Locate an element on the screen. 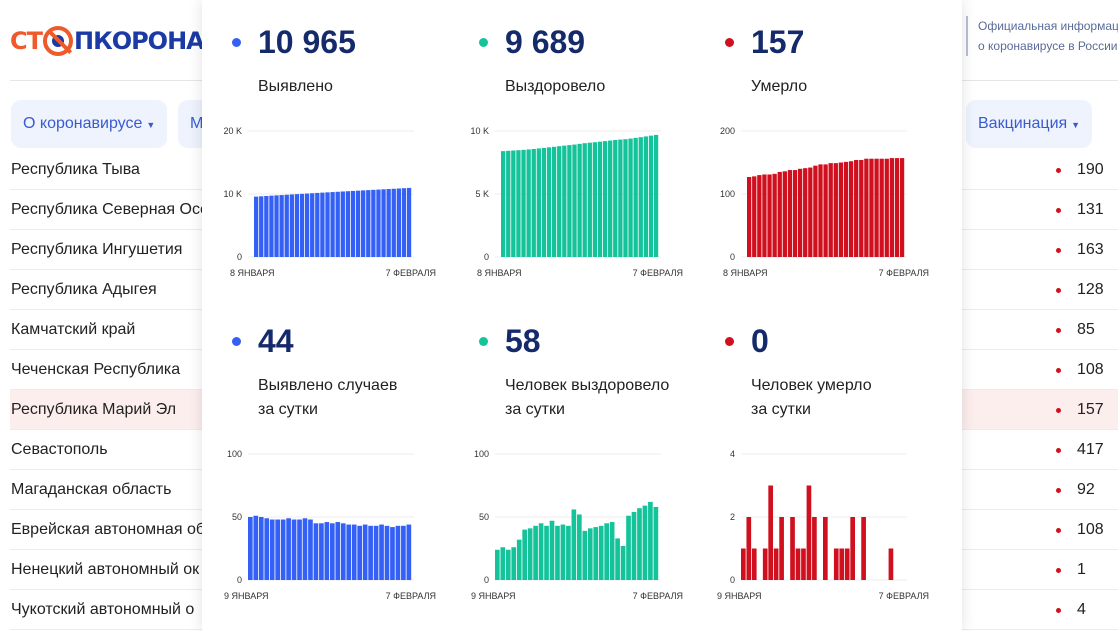  nav-about-coronavirus: О коронавирусе ▼ is located at coordinates (89, 124).